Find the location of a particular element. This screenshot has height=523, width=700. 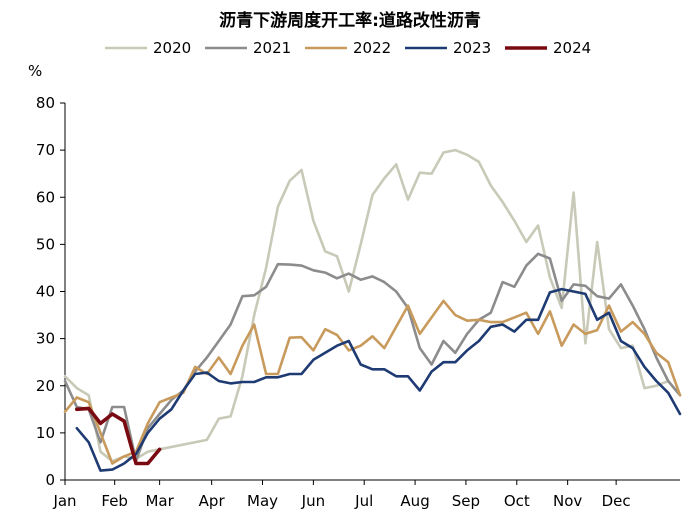

y-tick-label: 40 is located at coordinates (45, 292).